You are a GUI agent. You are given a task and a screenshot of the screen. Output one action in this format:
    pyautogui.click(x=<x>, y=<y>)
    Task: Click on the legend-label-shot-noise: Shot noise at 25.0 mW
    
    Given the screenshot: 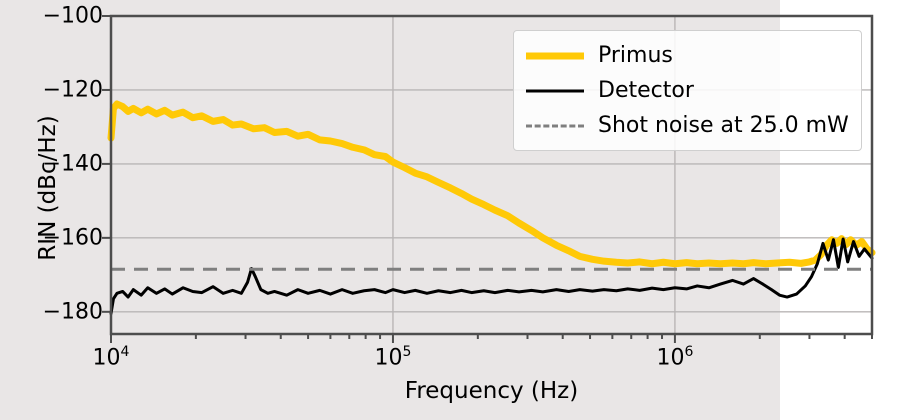 What is the action you would take?
    pyautogui.click(x=723, y=125)
    